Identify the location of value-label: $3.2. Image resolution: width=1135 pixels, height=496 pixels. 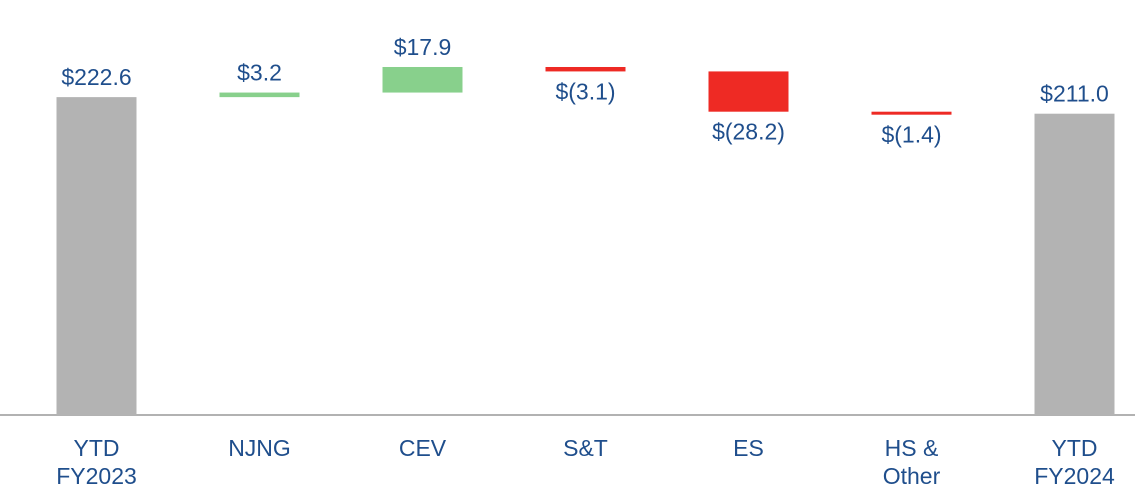
(259, 73).